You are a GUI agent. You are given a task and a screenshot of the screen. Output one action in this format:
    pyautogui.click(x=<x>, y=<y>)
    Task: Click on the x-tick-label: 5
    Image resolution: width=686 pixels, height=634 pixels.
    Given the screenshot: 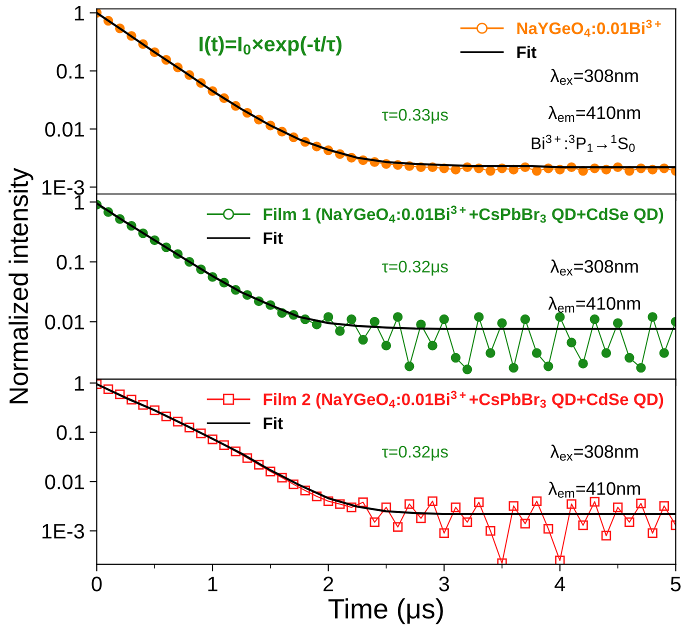 What is the action you would take?
    pyautogui.click(x=675, y=584)
    